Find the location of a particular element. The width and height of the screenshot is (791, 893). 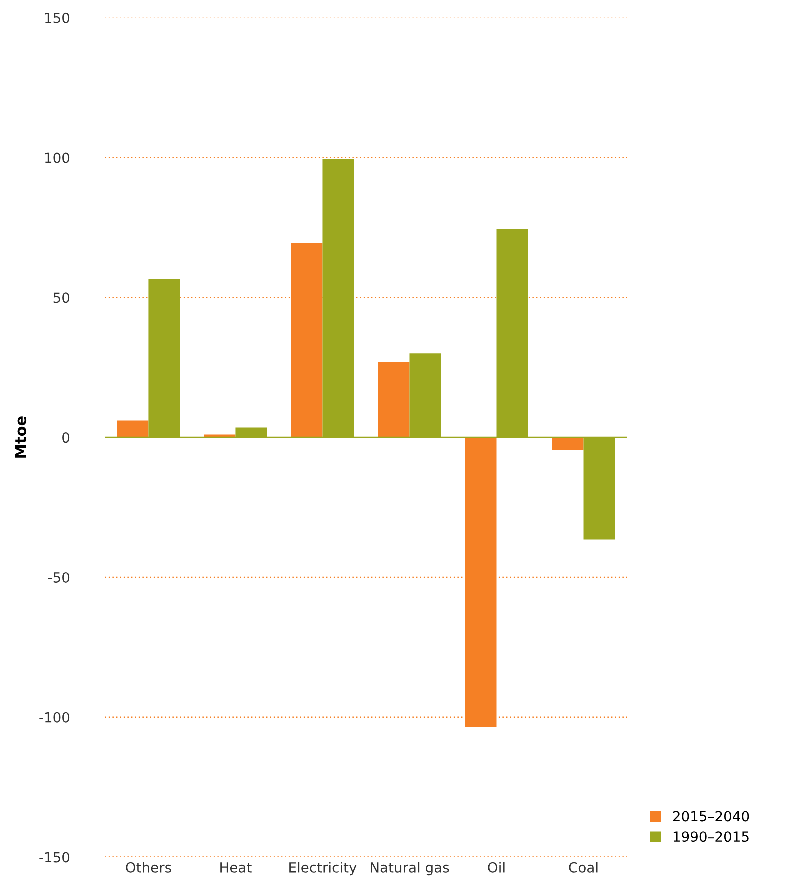

y-tick-label: 50 is located at coordinates (62, 298).